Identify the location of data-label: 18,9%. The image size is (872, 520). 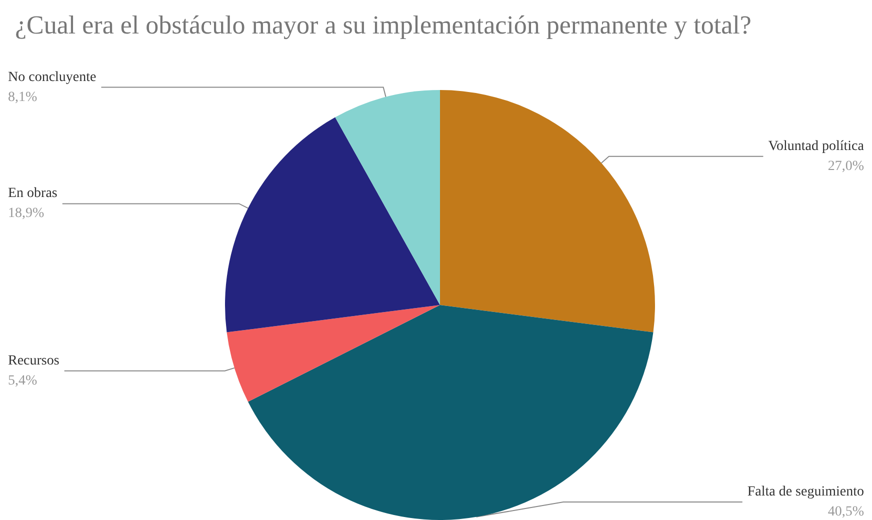
(26, 214).